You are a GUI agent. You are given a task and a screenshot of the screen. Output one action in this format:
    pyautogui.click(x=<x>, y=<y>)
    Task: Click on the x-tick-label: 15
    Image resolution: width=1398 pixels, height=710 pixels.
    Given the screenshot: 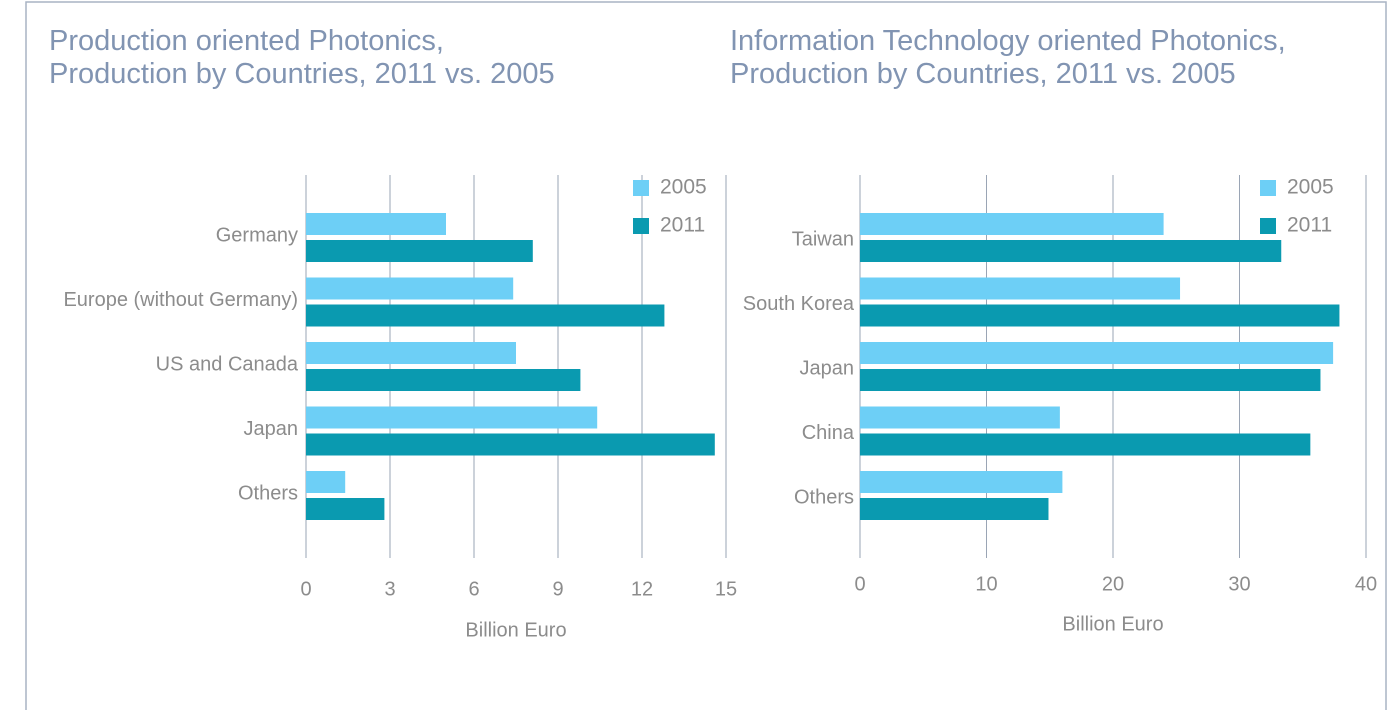 What is the action you would take?
    pyautogui.click(x=726, y=589)
    